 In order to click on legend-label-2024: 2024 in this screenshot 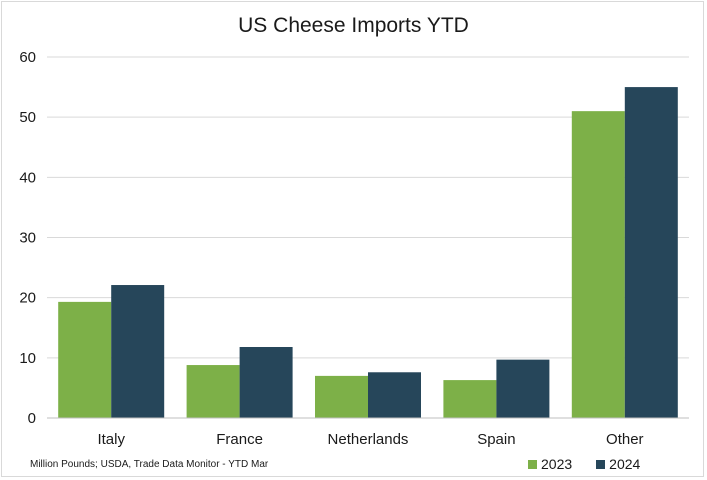, I will do `click(625, 464)`.